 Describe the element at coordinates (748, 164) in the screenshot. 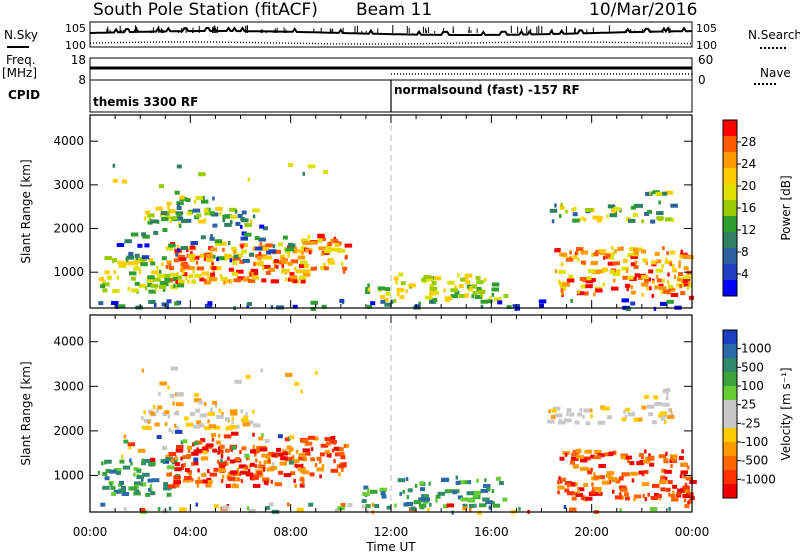

I see `colorbar-tick-label: 24` at that location.